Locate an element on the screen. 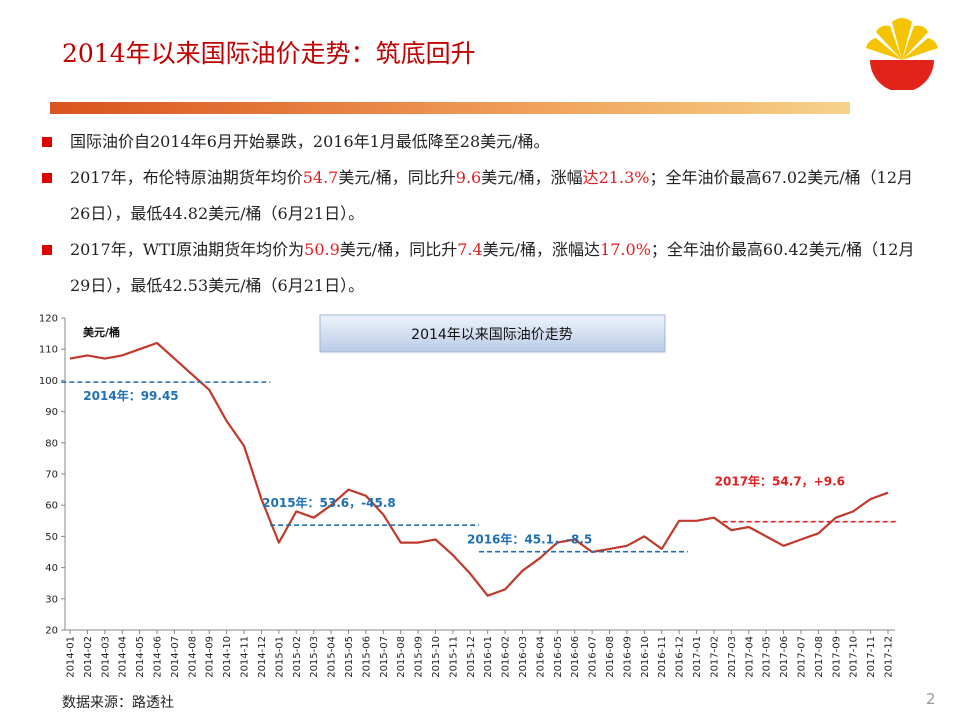 This screenshot has height=720, width=960. x-tick-label: 2015-04 is located at coordinates (332, 657).